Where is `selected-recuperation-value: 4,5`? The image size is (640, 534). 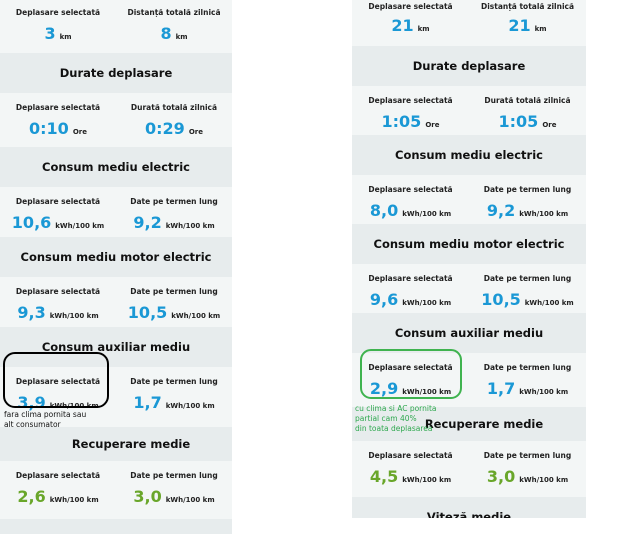
selected-recuperation-value: 4,5 is located at coordinates (384, 476).